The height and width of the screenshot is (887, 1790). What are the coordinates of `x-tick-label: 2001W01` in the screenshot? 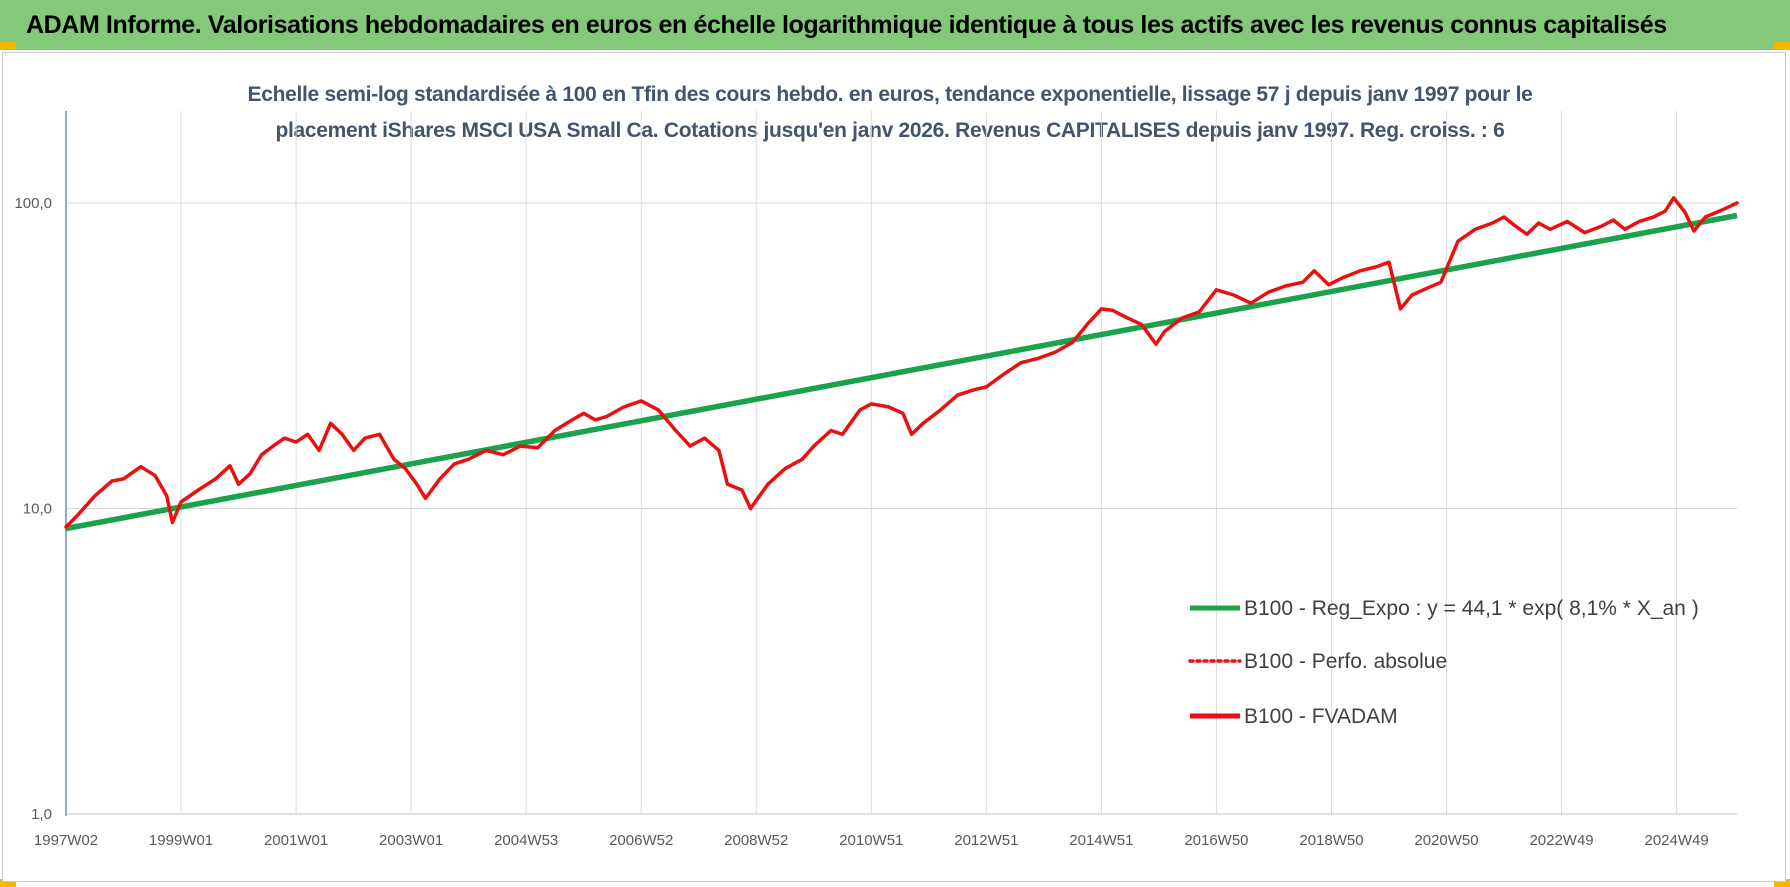 It's located at (296, 840).